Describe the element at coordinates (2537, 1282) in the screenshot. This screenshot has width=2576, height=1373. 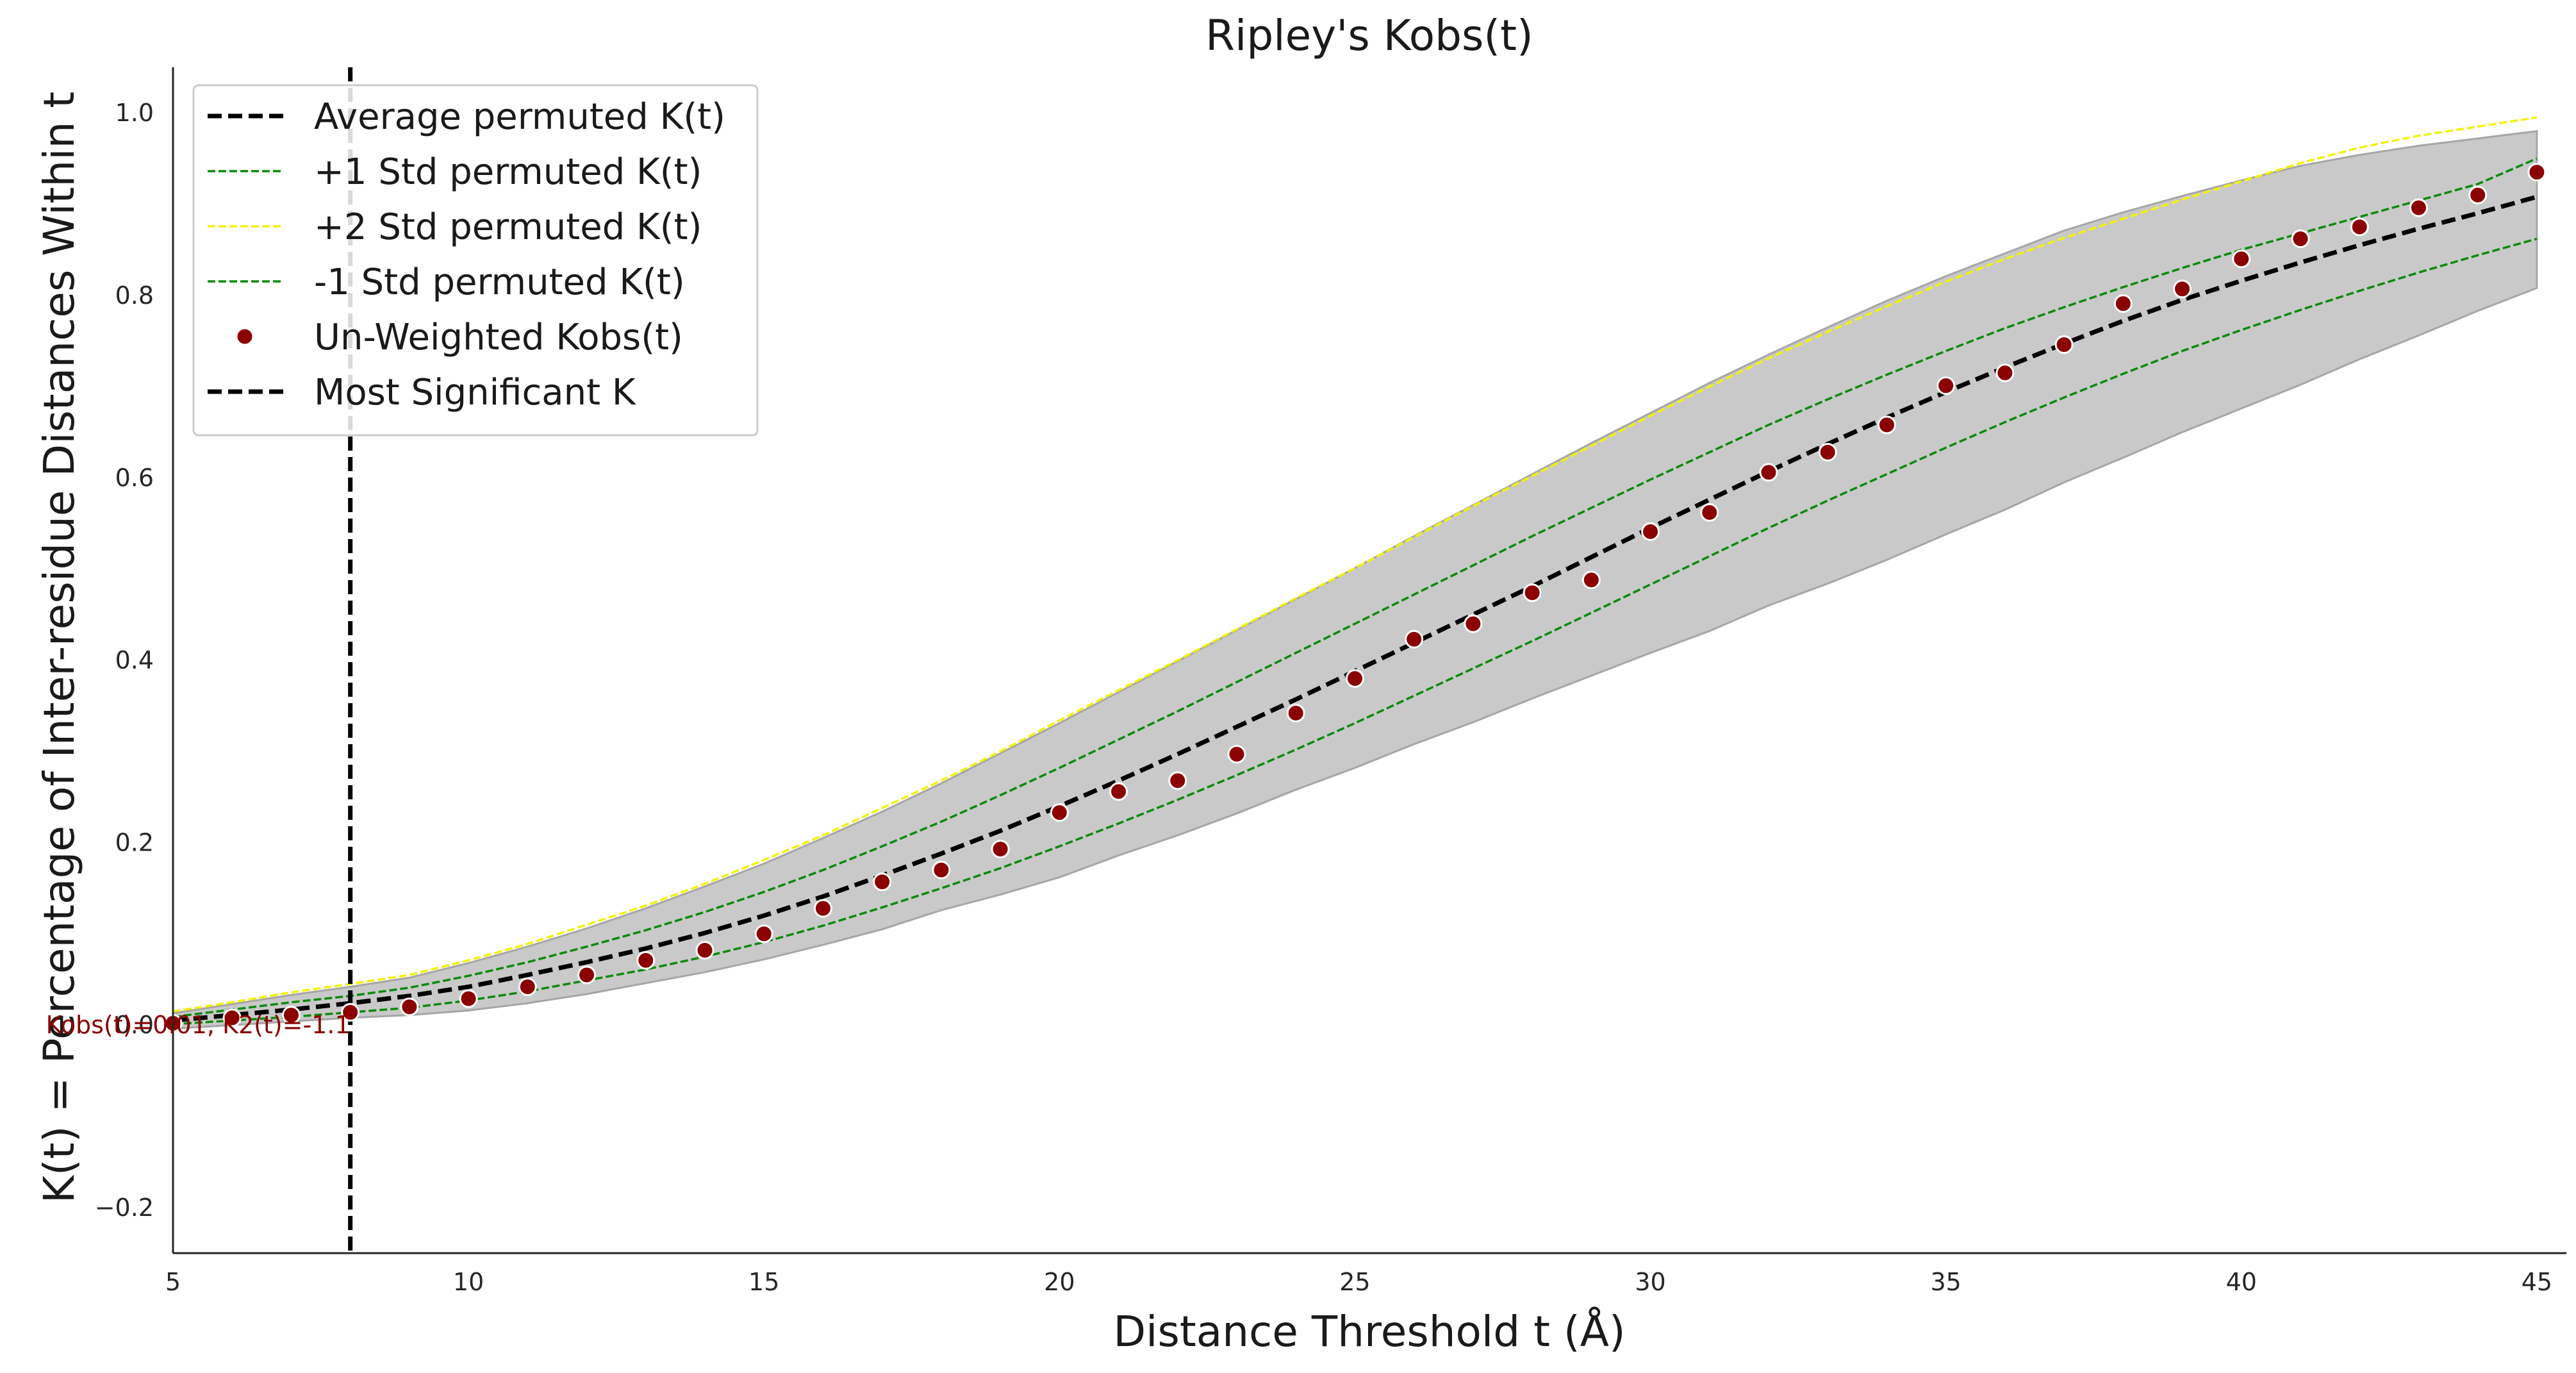
I see `x-tick-label: 45` at that location.